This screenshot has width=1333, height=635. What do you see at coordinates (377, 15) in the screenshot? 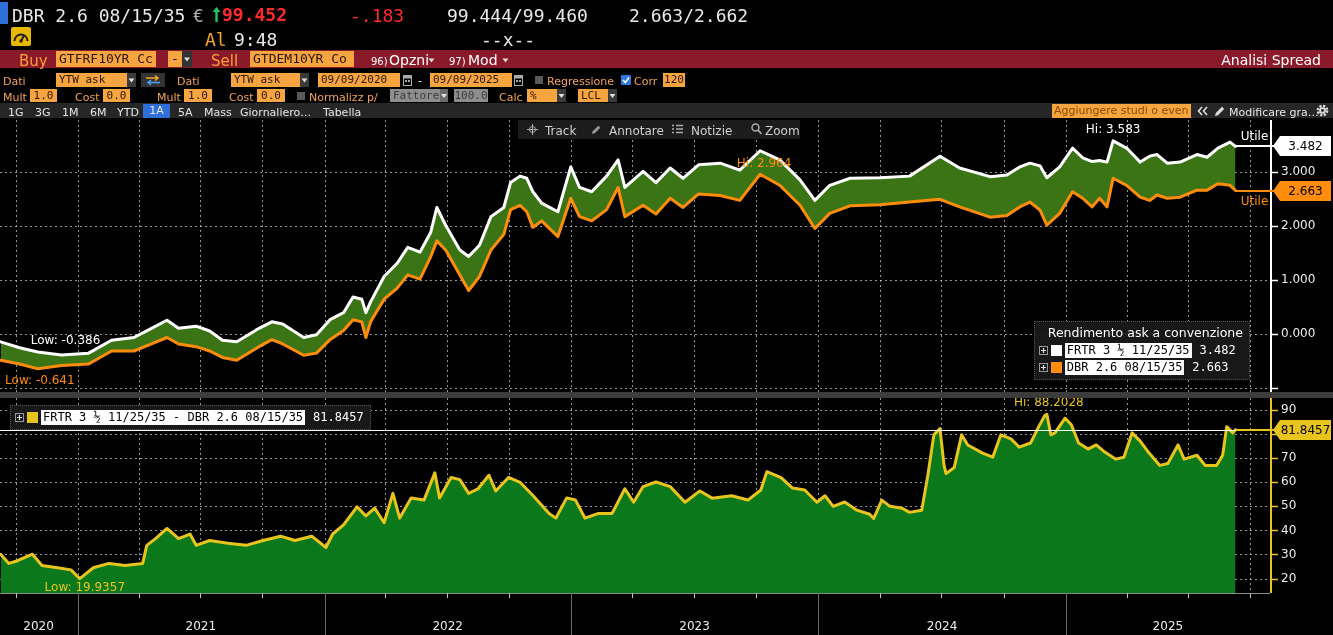
I see `text: -.183` at bounding box center [377, 15].